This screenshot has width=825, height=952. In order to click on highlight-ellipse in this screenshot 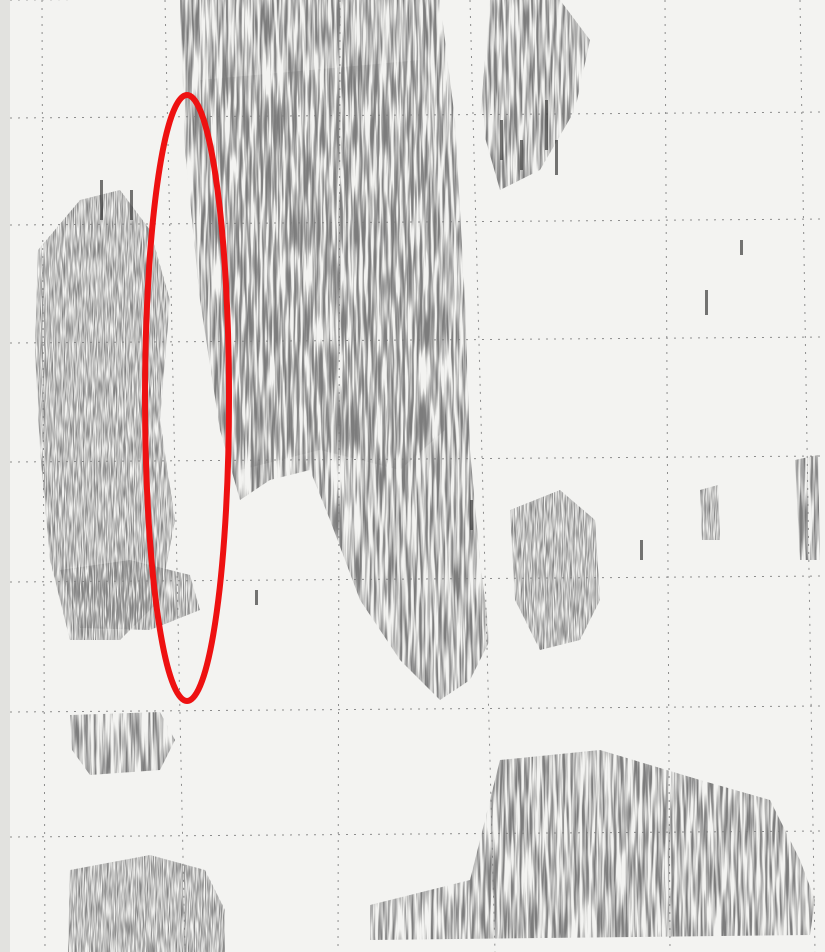, I will do `click(187, 398)`.